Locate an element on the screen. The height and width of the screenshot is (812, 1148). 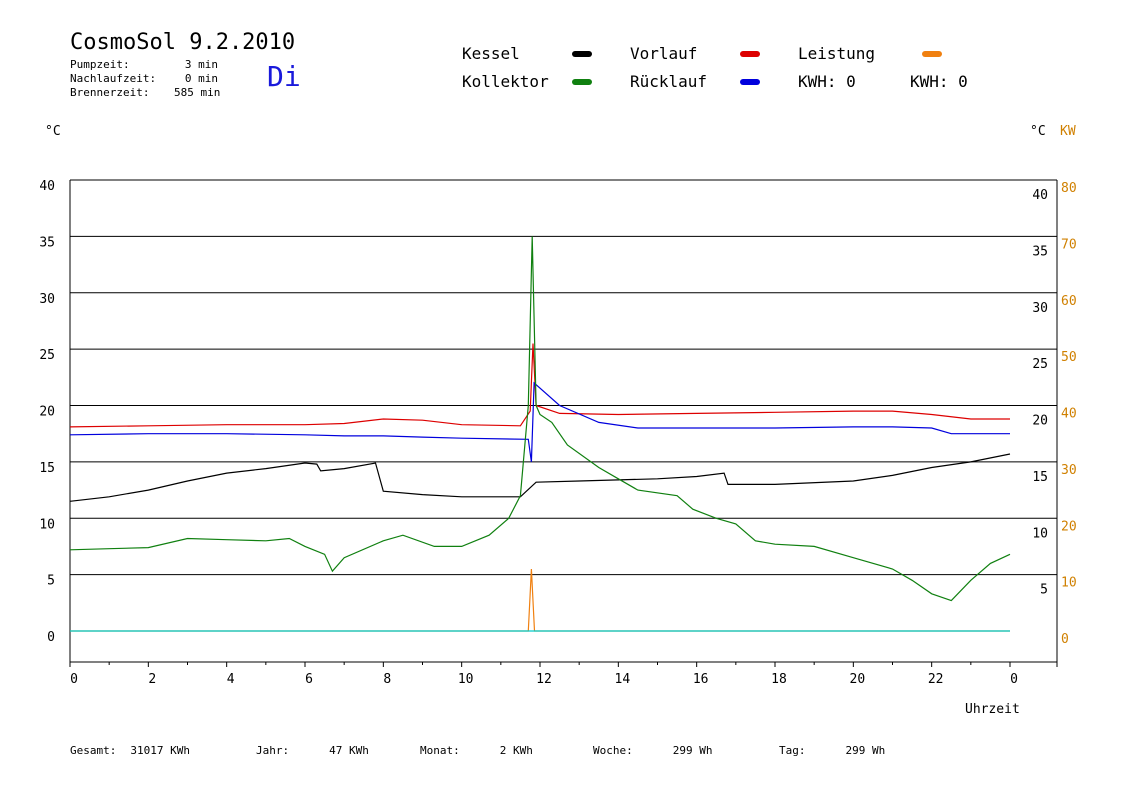
stat-label: Brennerzeit: is located at coordinates (110, 92).